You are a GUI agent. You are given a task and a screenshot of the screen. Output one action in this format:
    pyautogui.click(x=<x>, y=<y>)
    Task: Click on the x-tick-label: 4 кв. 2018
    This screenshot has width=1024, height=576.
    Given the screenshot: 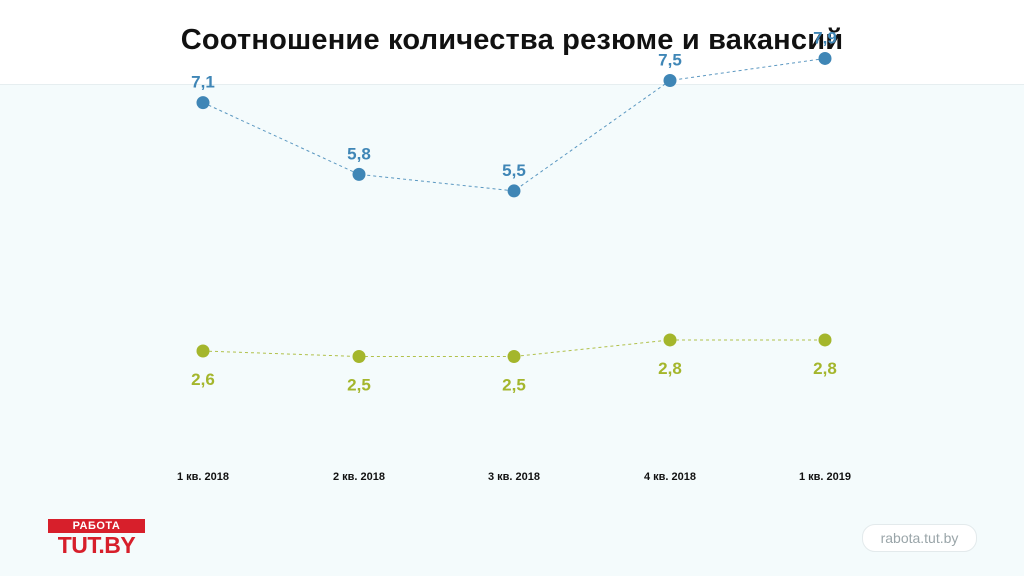 What is the action you would take?
    pyautogui.click(x=670, y=477)
    